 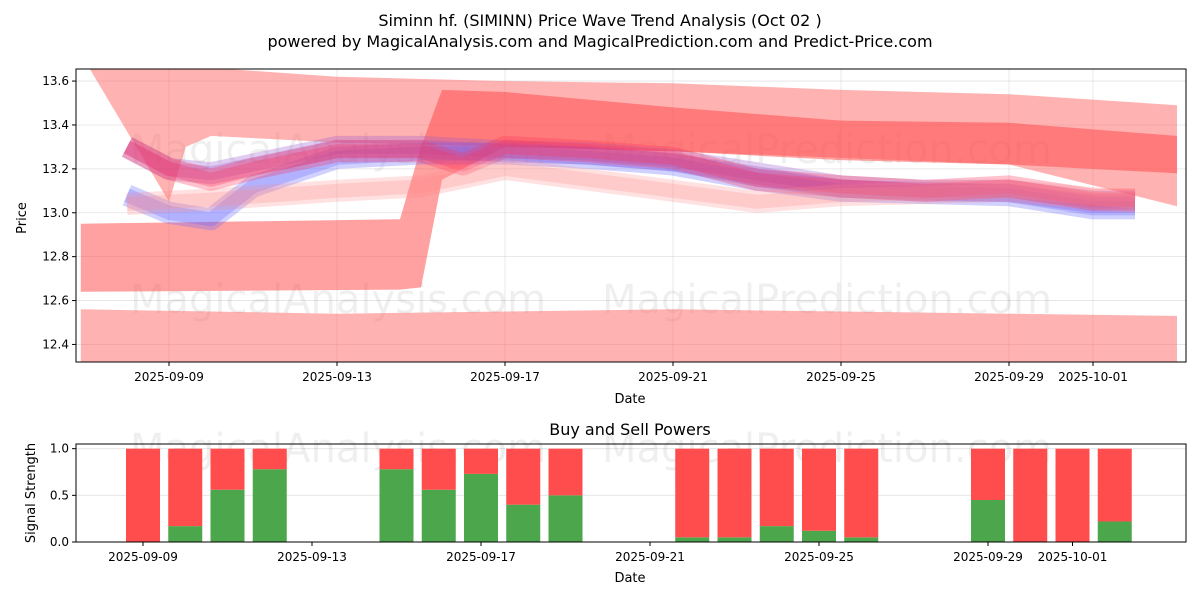 What do you see at coordinates (31, 493) in the screenshot?
I see `bottom-y-label: Signal Strength` at bounding box center [31, 493].